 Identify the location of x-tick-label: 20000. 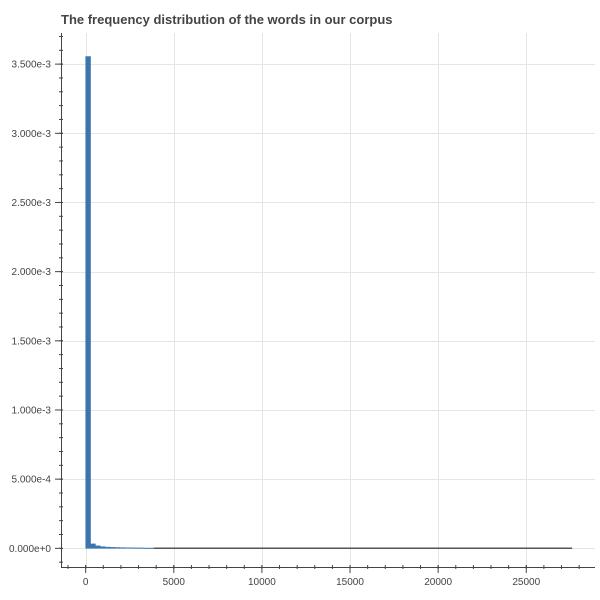
(438, 582).